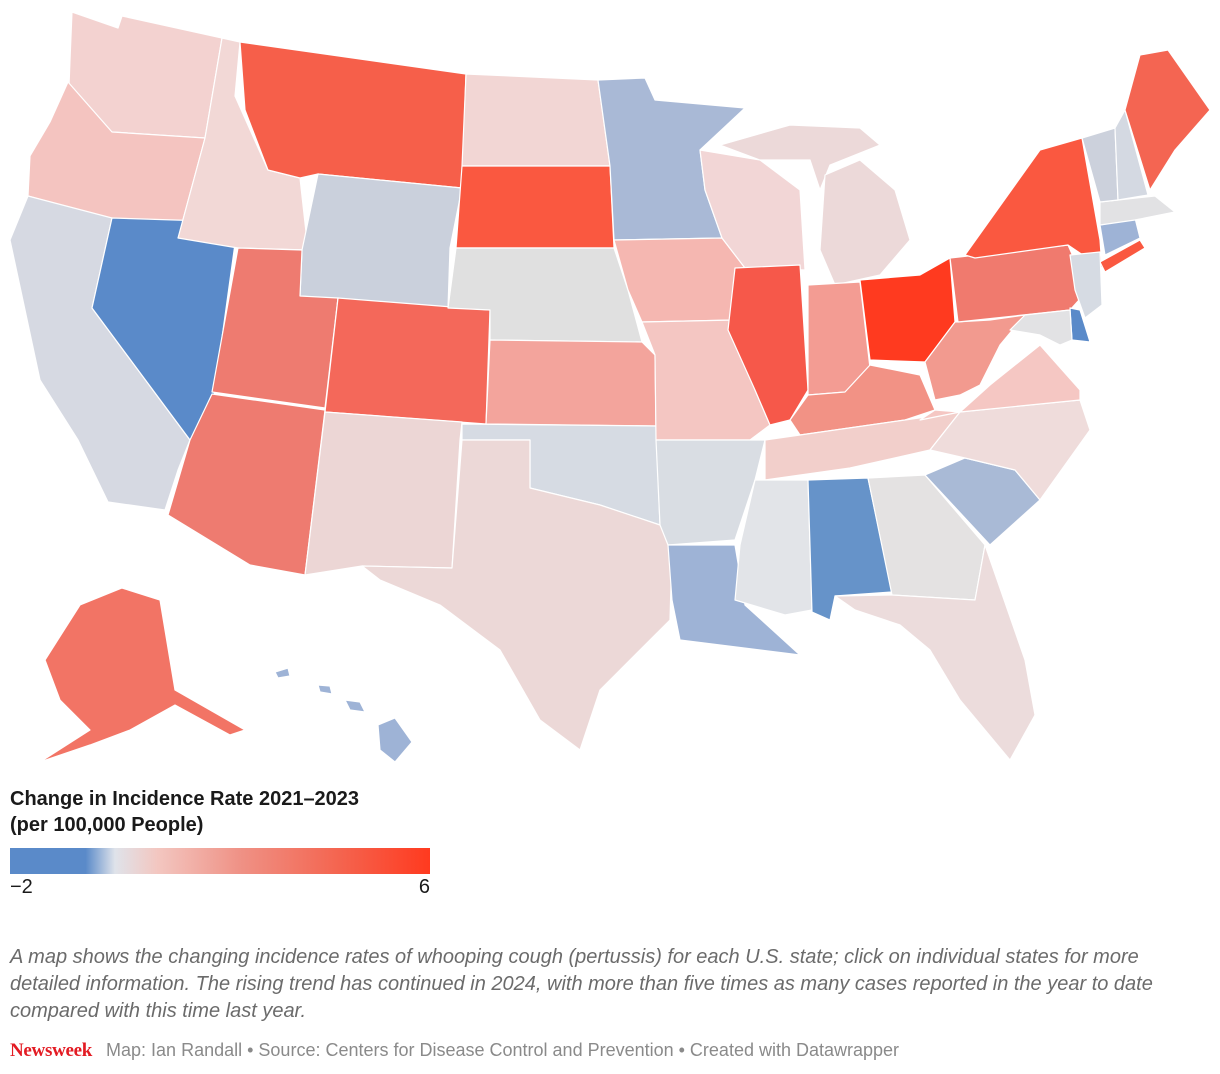 The image size is (1220, 1074). What do you see at coordinates (424, 887) in the screenshot?
I see `legend-max-label: 6` at bounding box center [424, 887].